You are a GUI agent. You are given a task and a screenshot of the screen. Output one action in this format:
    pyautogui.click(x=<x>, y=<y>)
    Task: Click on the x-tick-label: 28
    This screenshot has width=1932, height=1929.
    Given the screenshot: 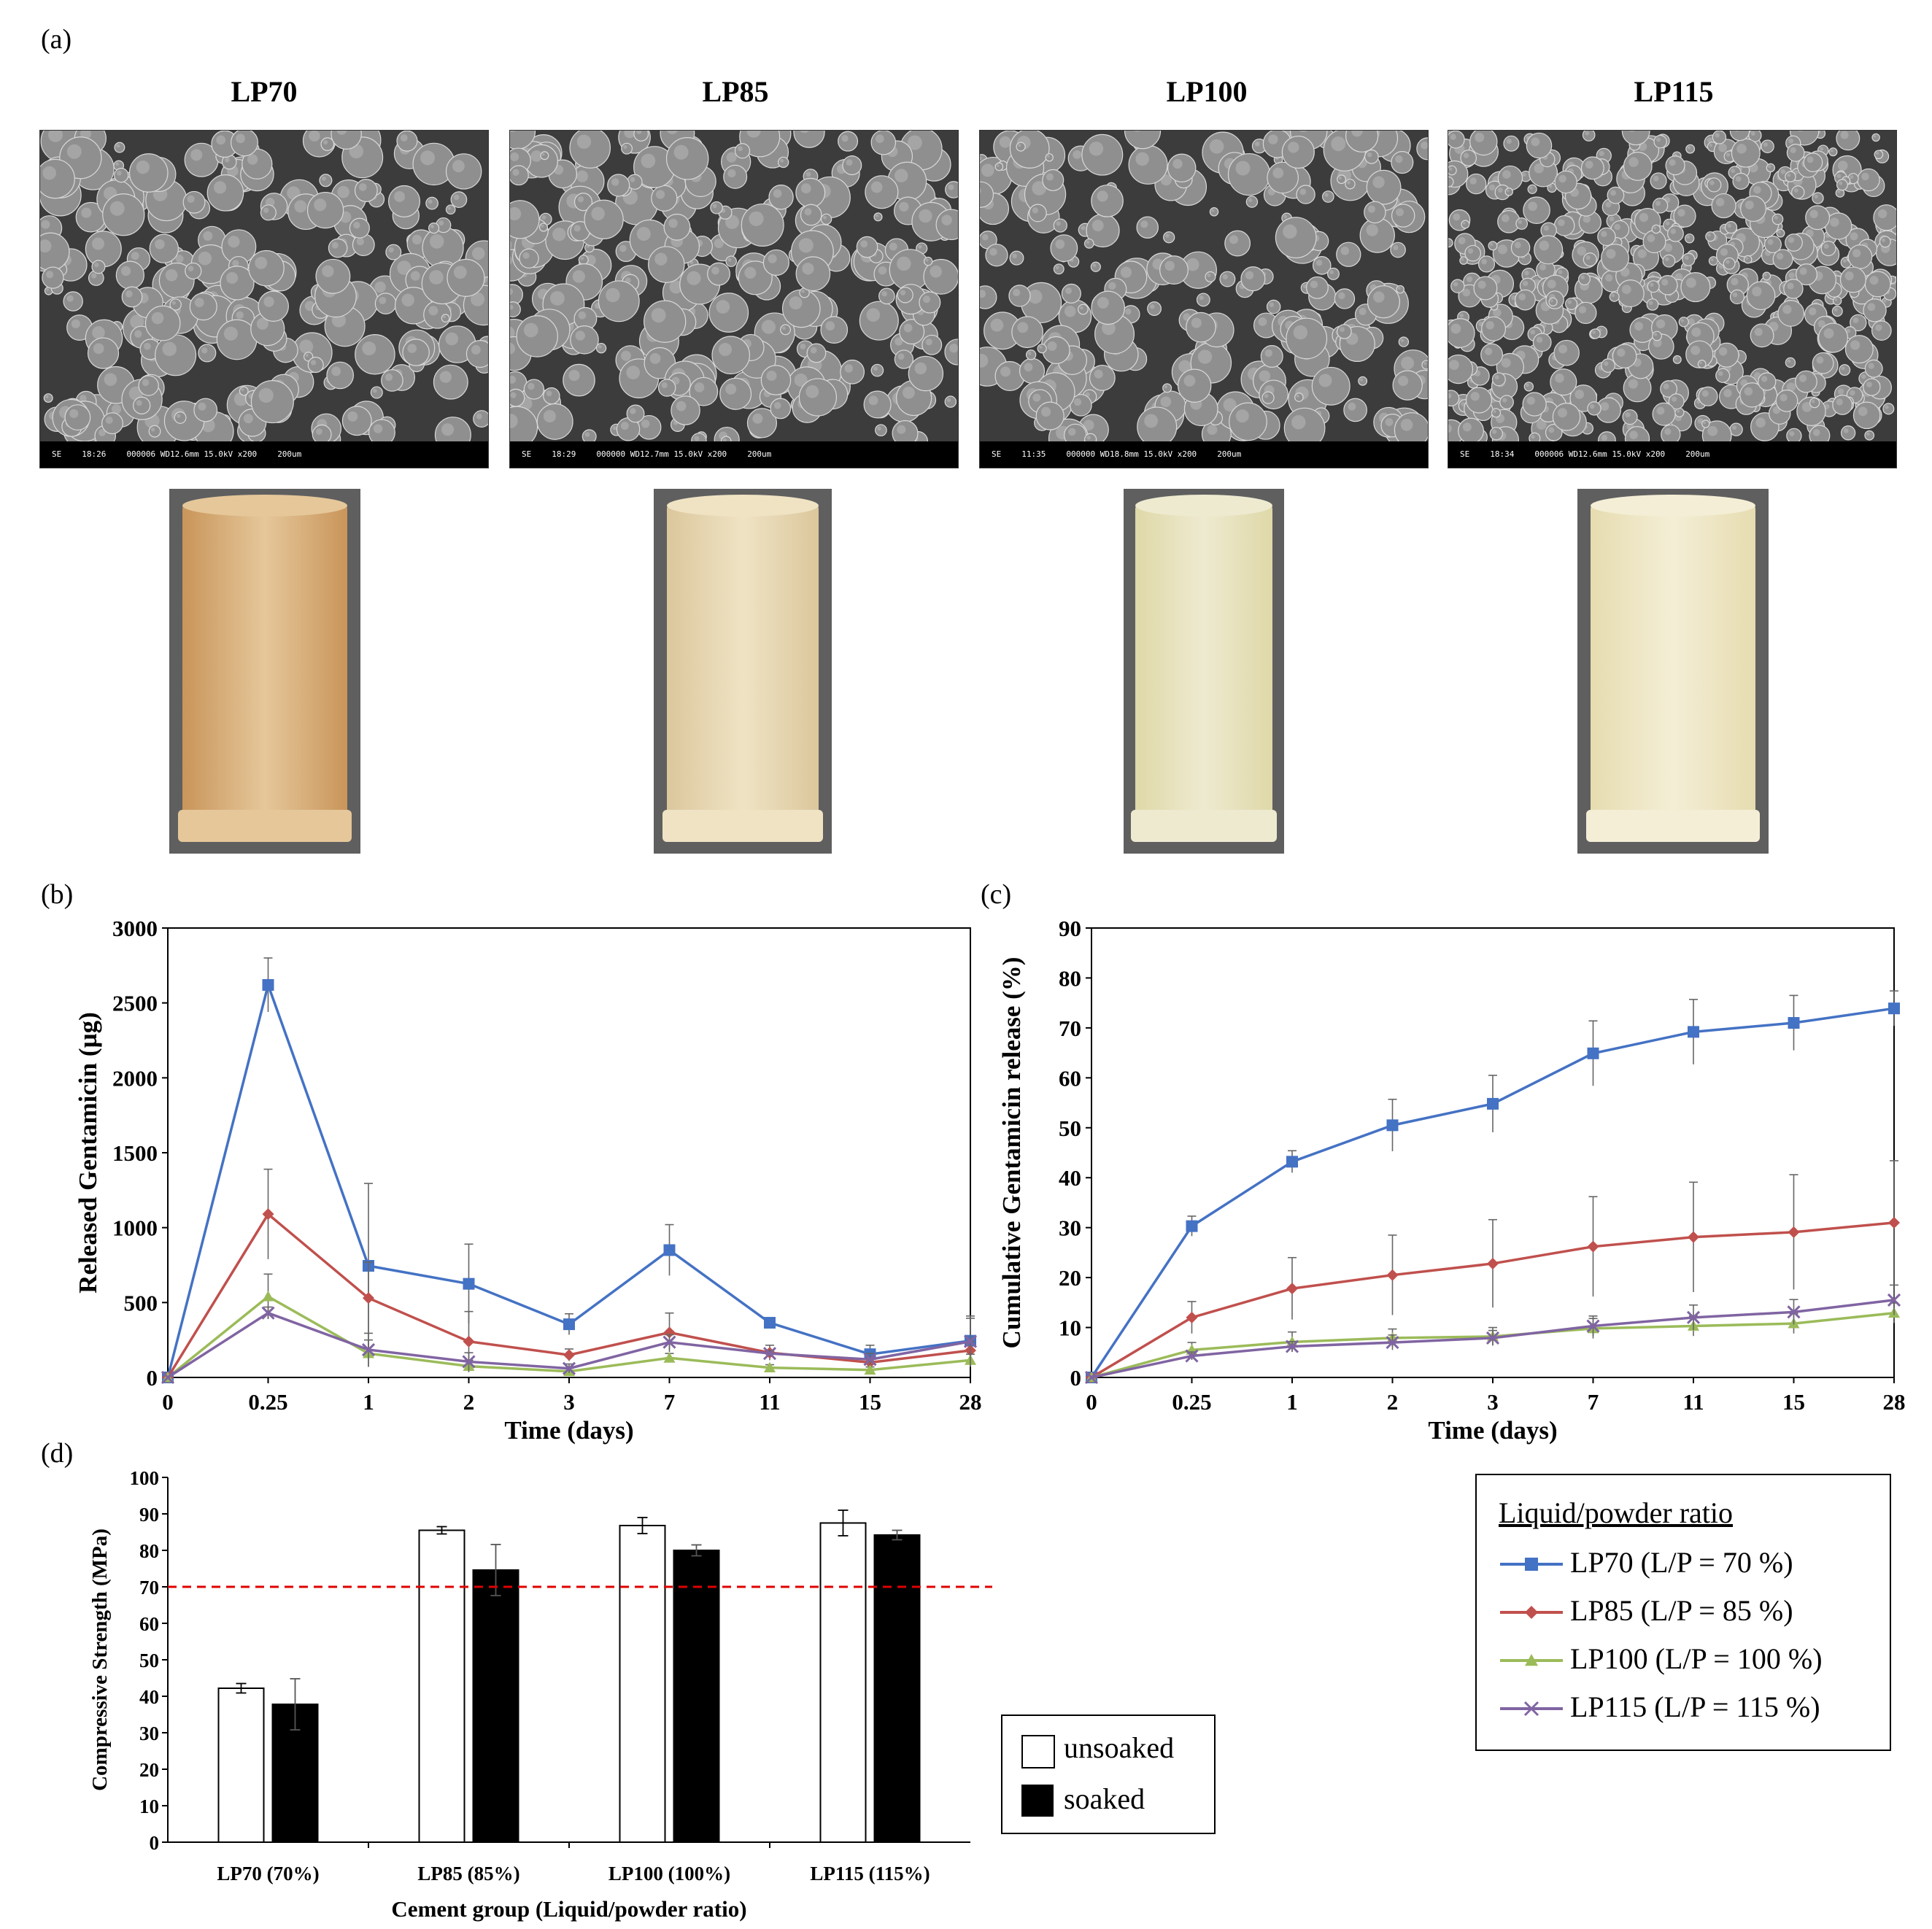 What is the action you would take?
    pyautogui.click(x=970, y=1402)
    